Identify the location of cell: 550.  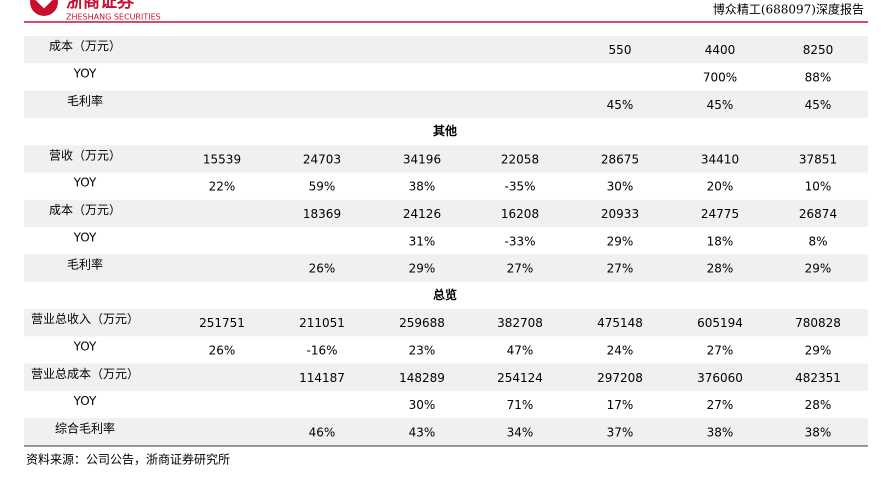
(620, 50).